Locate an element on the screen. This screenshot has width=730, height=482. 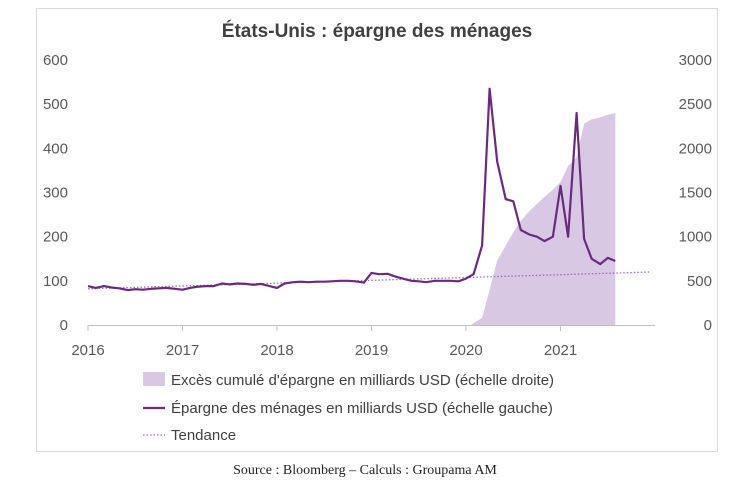
y-left-tick-label: 200 is located at coordinates (55, 237).